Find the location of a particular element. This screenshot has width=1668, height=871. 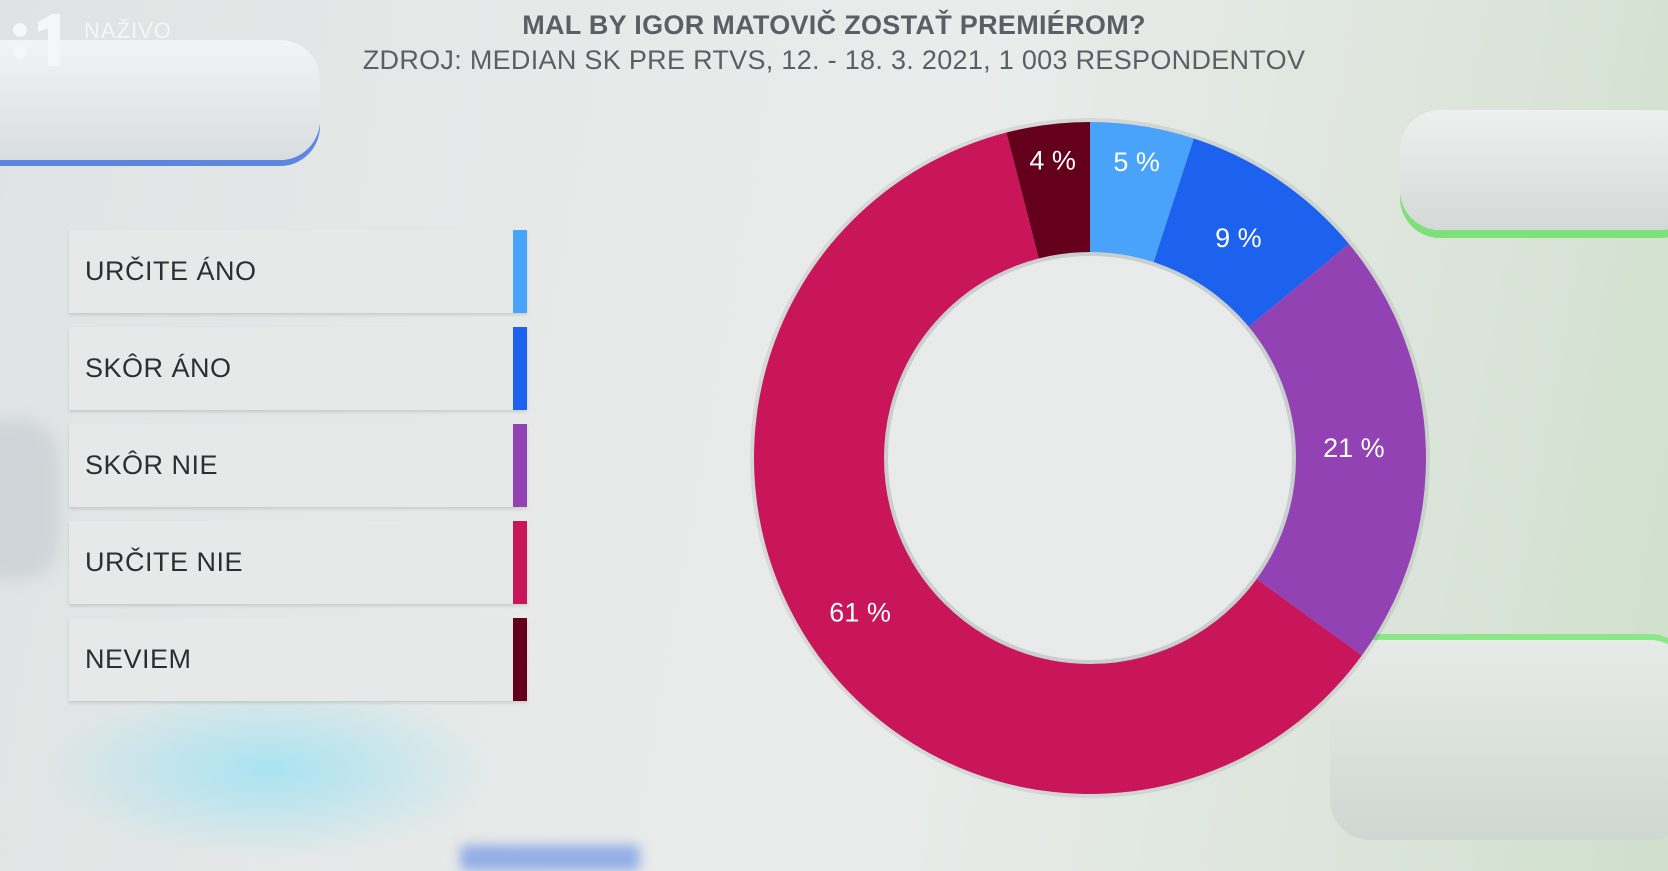

legend-item: SKÔR NIE is located at coordinates (298, 465).